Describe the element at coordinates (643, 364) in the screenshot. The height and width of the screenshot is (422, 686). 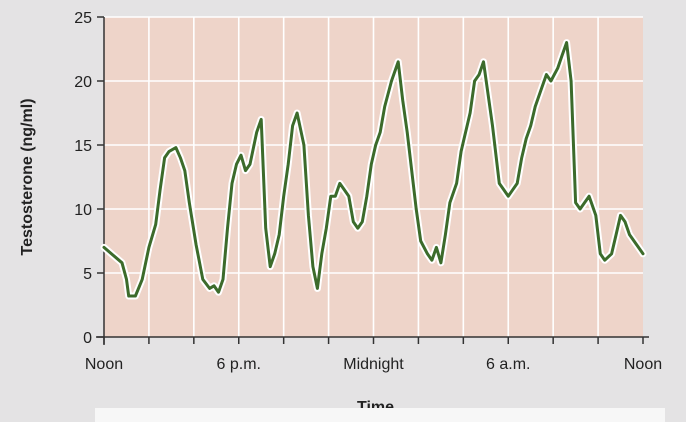
I see `x-tick-label-4: Noon` at that location.